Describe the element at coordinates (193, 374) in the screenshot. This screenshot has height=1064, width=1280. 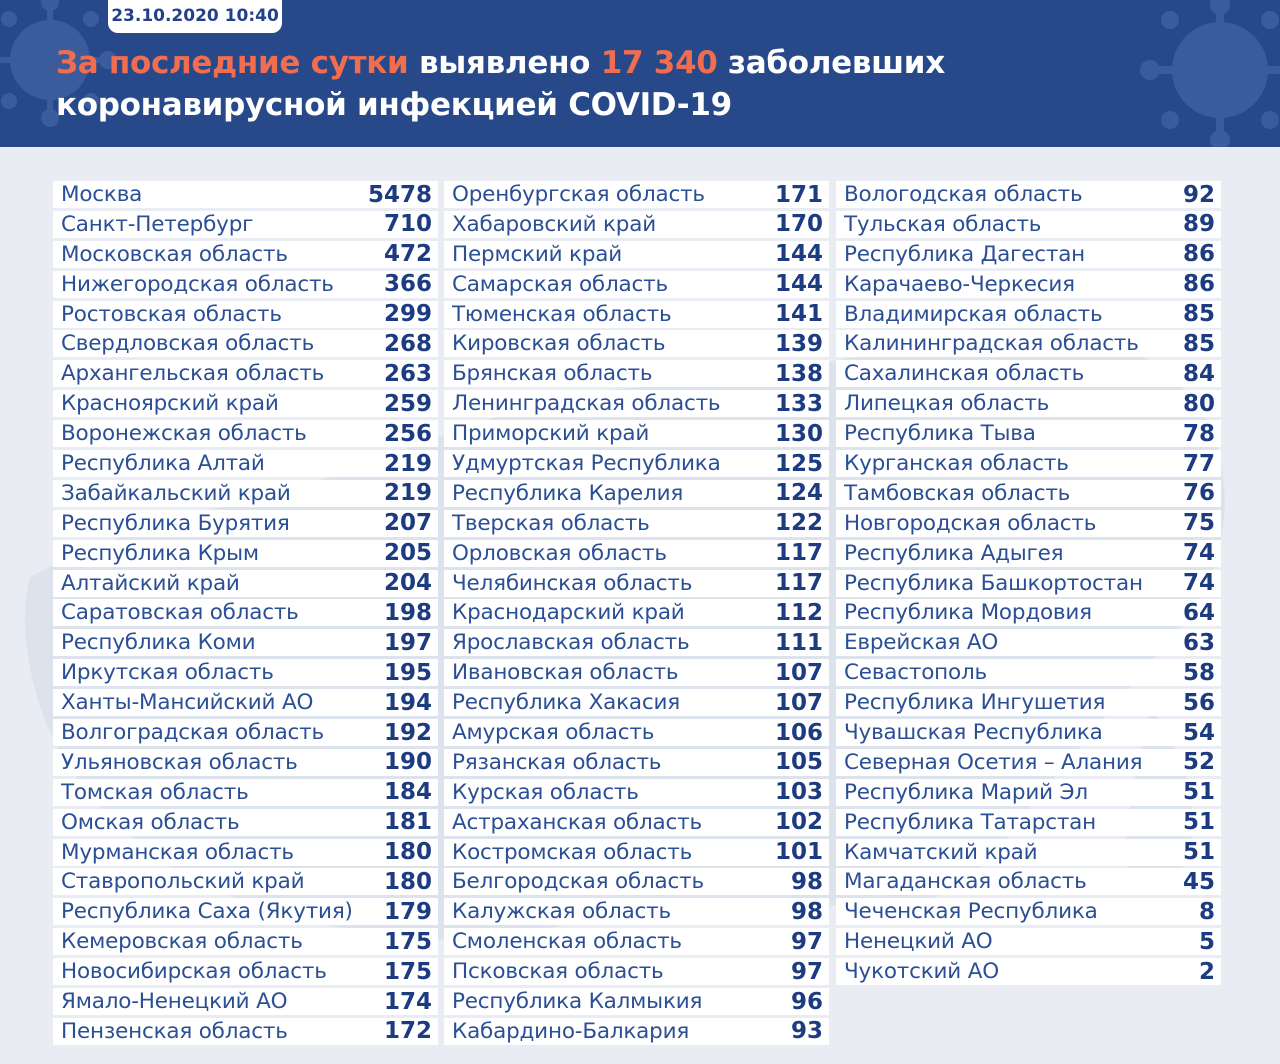
I see `region-name: Архангельская область` at that location.